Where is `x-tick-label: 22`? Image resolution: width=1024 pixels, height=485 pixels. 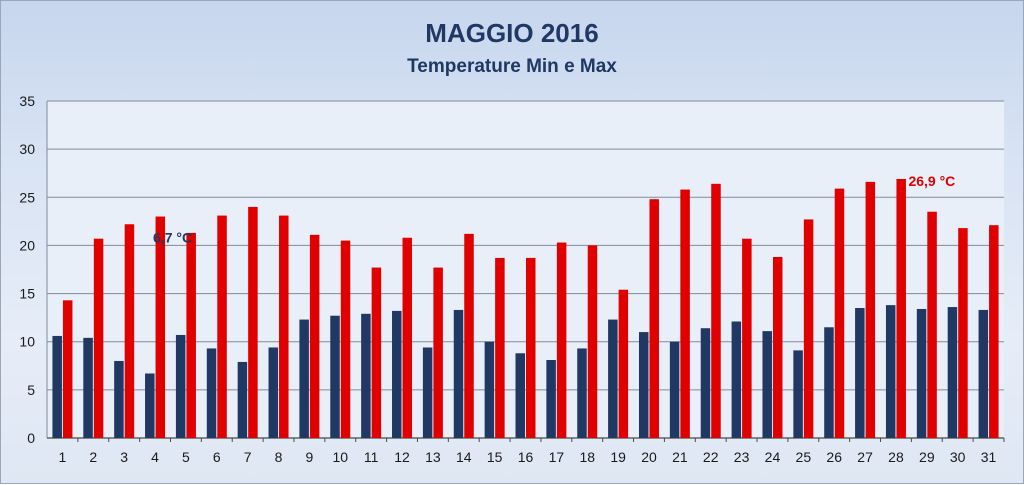
x-tick-label: 22 is located at coordinates (711, 457).